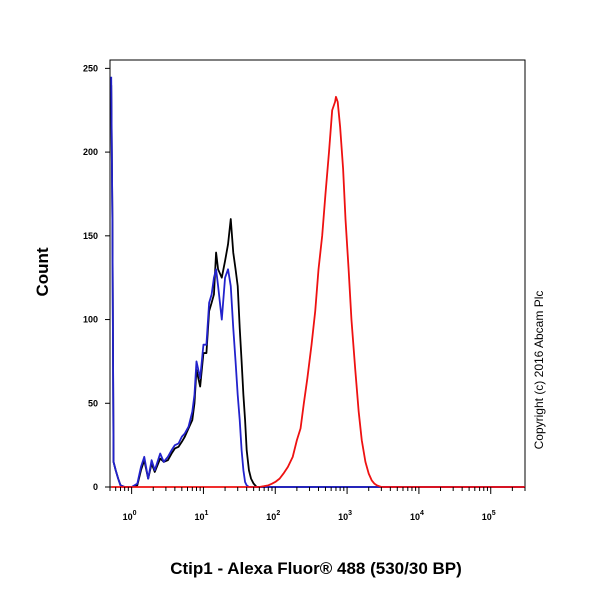  I want to click on x-axis-title: Ctip1 - Alexa Fluor® 488 (530/30 BP), so click(316, 568).